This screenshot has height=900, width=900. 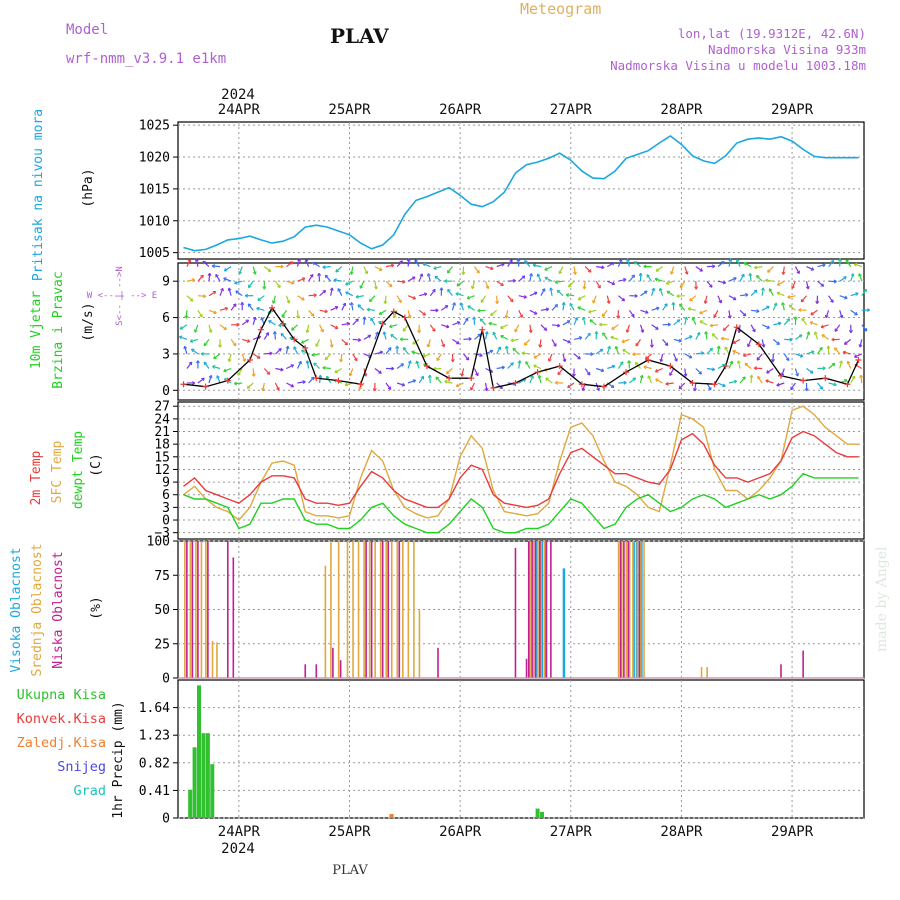 I want to click on lonlat-label: lon,lat (19.9312E, 42.6N), so click(x=772, y=33).